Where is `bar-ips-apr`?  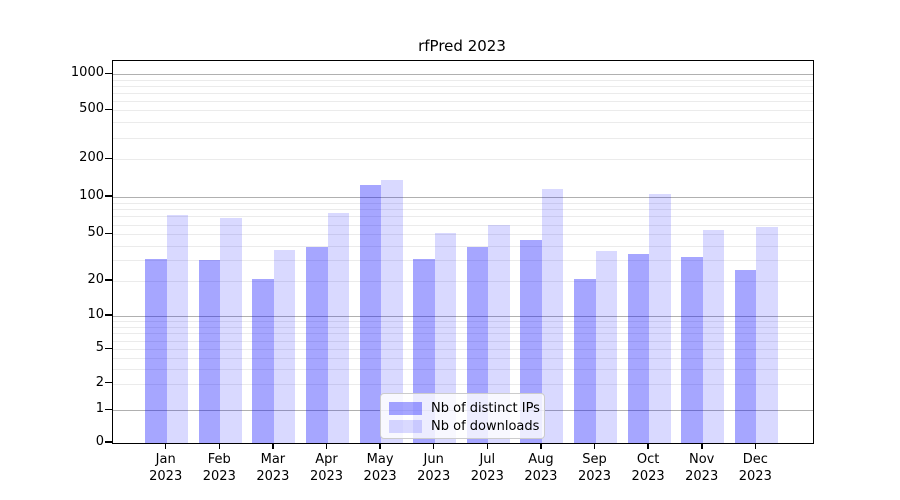
bar-ips-apr is located at coordinates (317, 345).